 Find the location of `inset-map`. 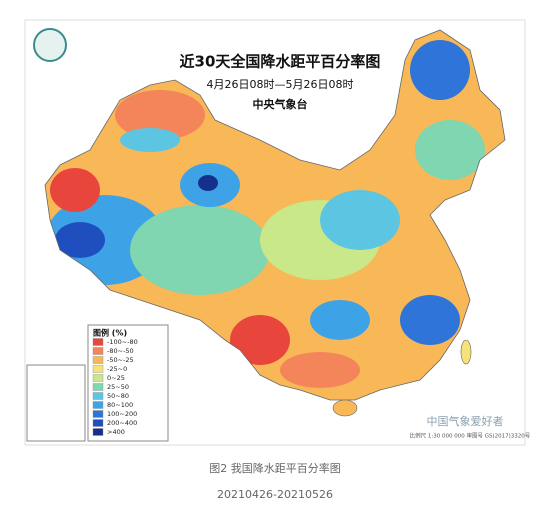

inset-map is located at coordinates (56, 403).